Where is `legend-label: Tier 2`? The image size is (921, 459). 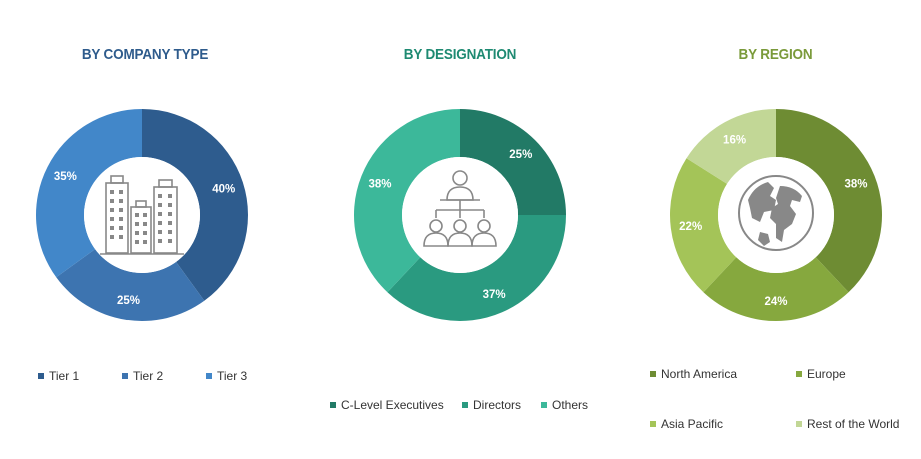
legend-label: Tier 2 is located at coordinates (148, 376).